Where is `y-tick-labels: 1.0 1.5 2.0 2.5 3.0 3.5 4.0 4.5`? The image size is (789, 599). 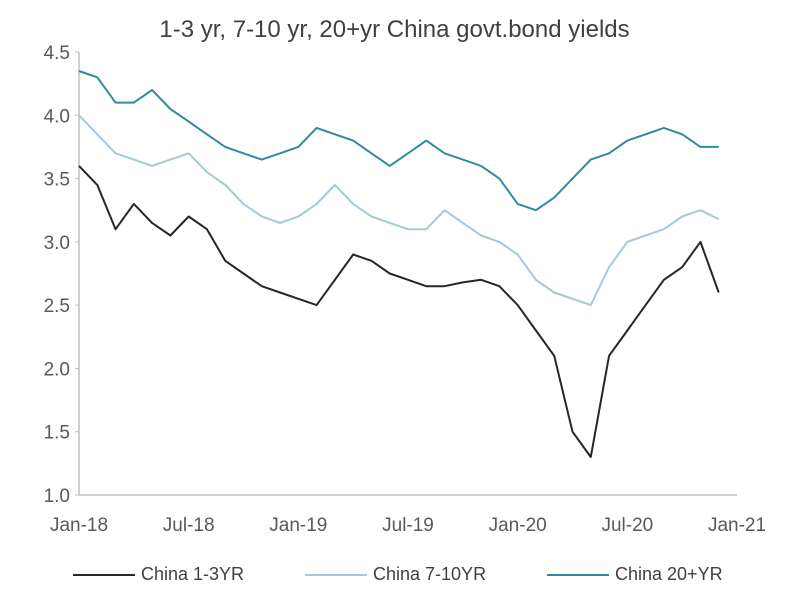
y-tick-labels: 1.0 1.5 2.0 2.5 3.0 3.5 4.0 4.5 is located at coordinates (61, 275).